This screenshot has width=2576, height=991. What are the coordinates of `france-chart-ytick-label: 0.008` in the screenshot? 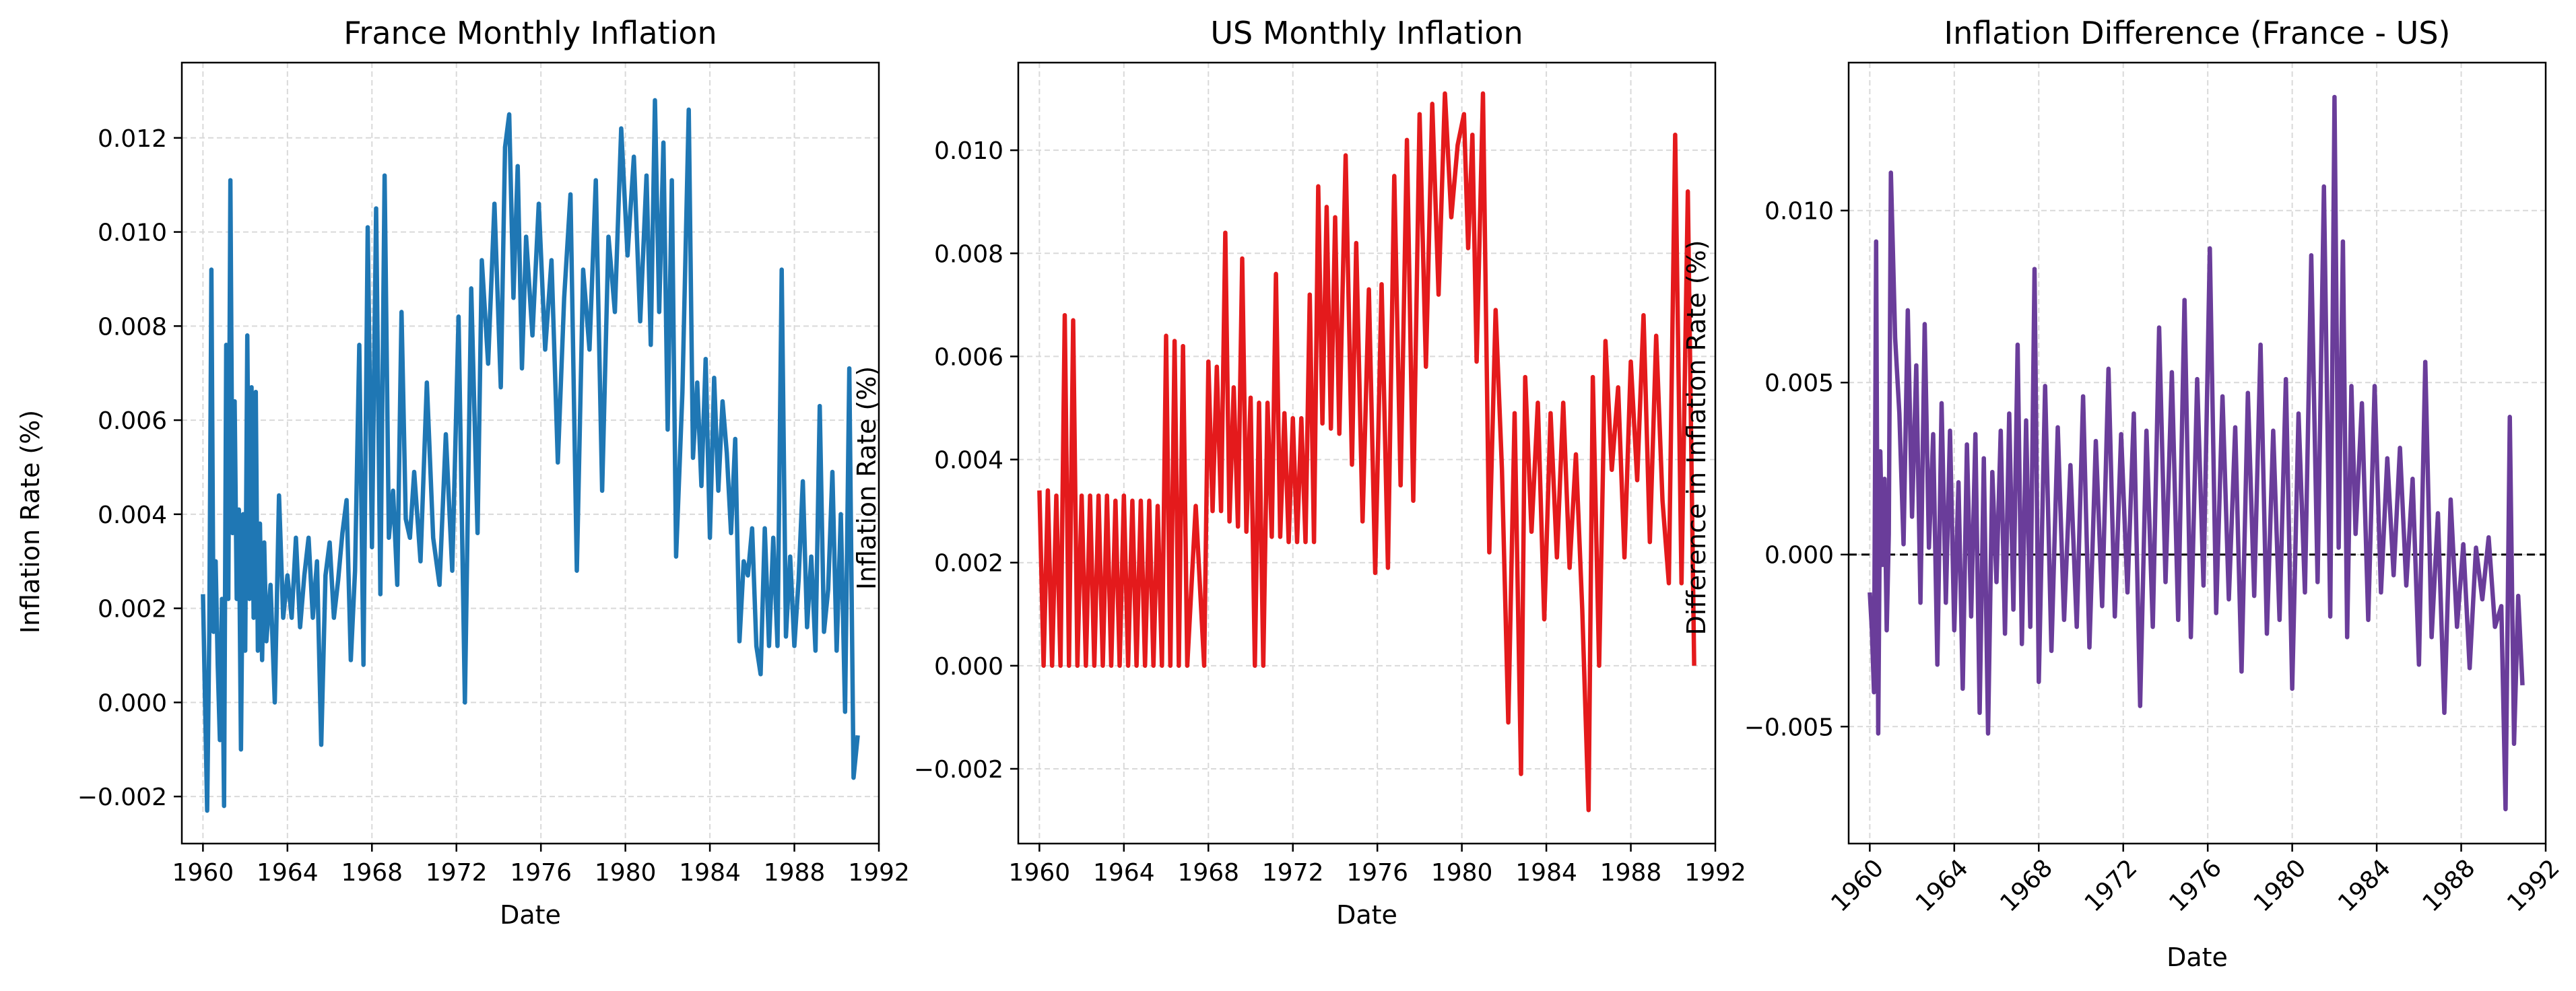 It's located at (132, 327).